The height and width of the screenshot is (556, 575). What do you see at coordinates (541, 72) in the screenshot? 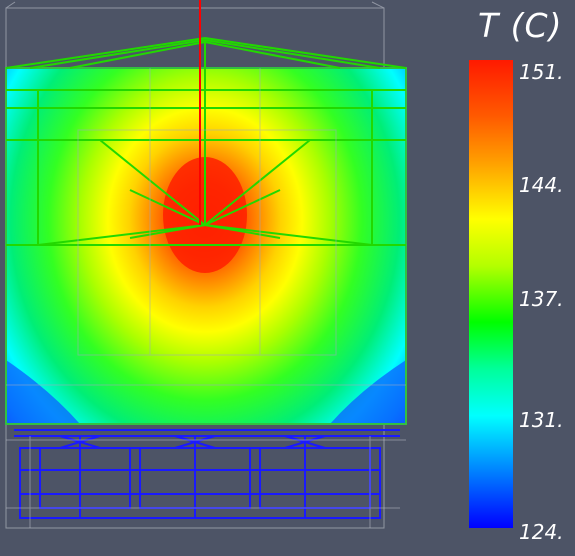
I see `colorbar-tick-max: 151.` at bounding box center [541, 72].